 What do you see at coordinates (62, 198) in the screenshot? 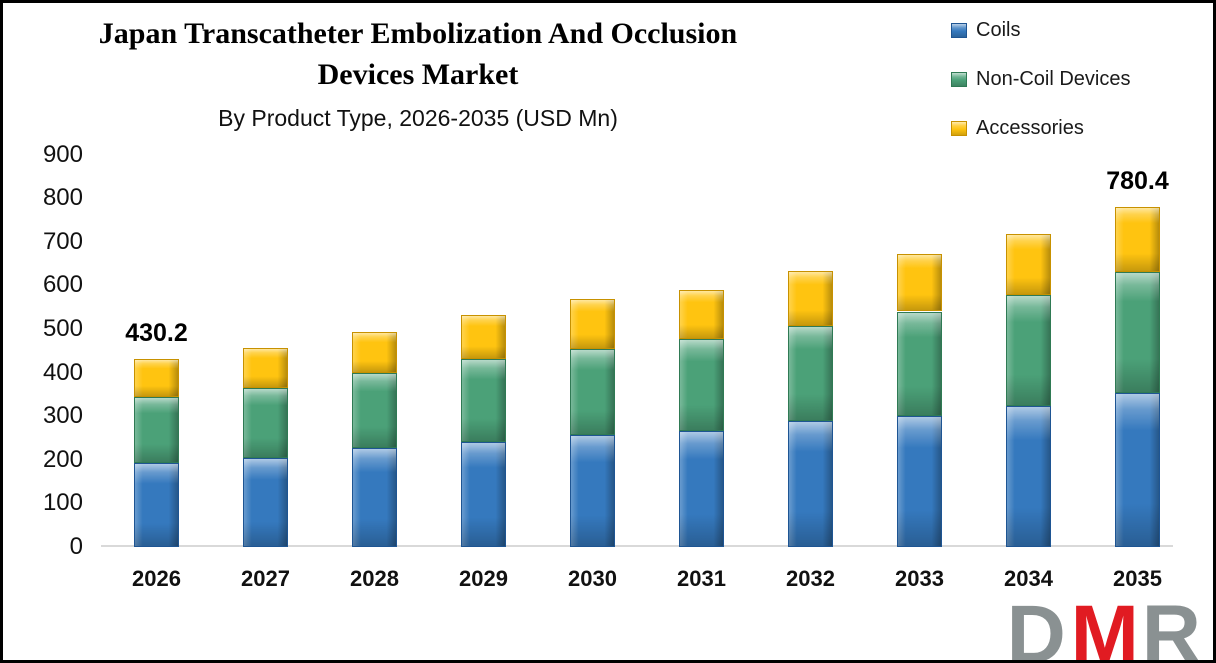
I see `y-axis-tick-label: 800` at bounding box center [62, 198].